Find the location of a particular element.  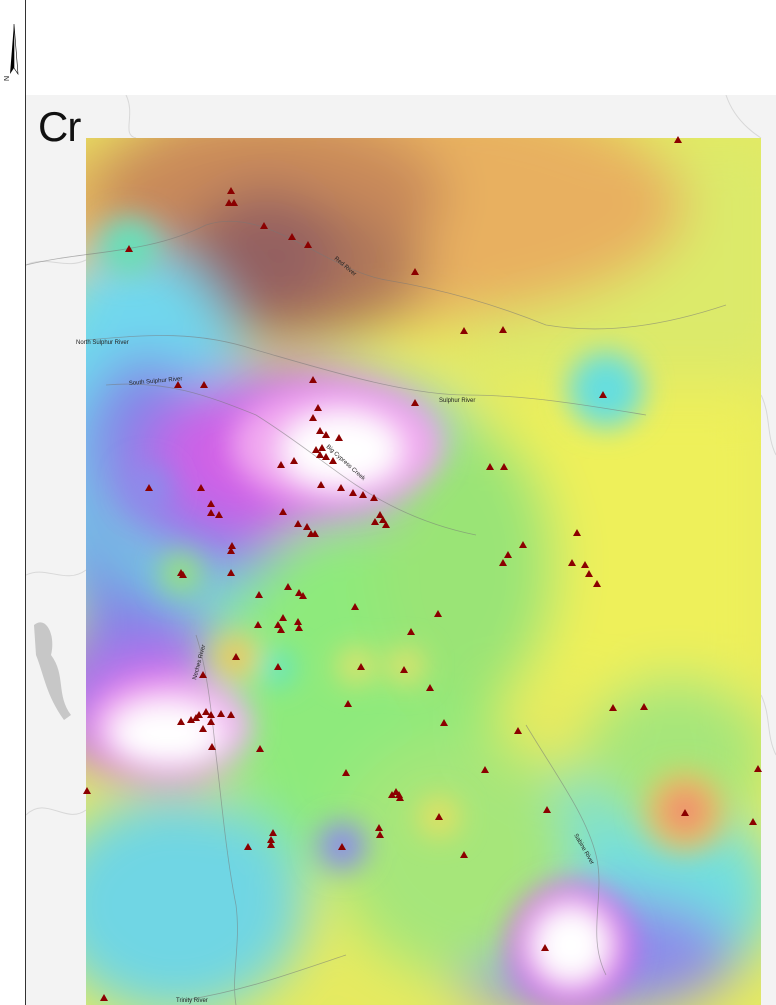

legend-panel is located at coordinates (388, 48).